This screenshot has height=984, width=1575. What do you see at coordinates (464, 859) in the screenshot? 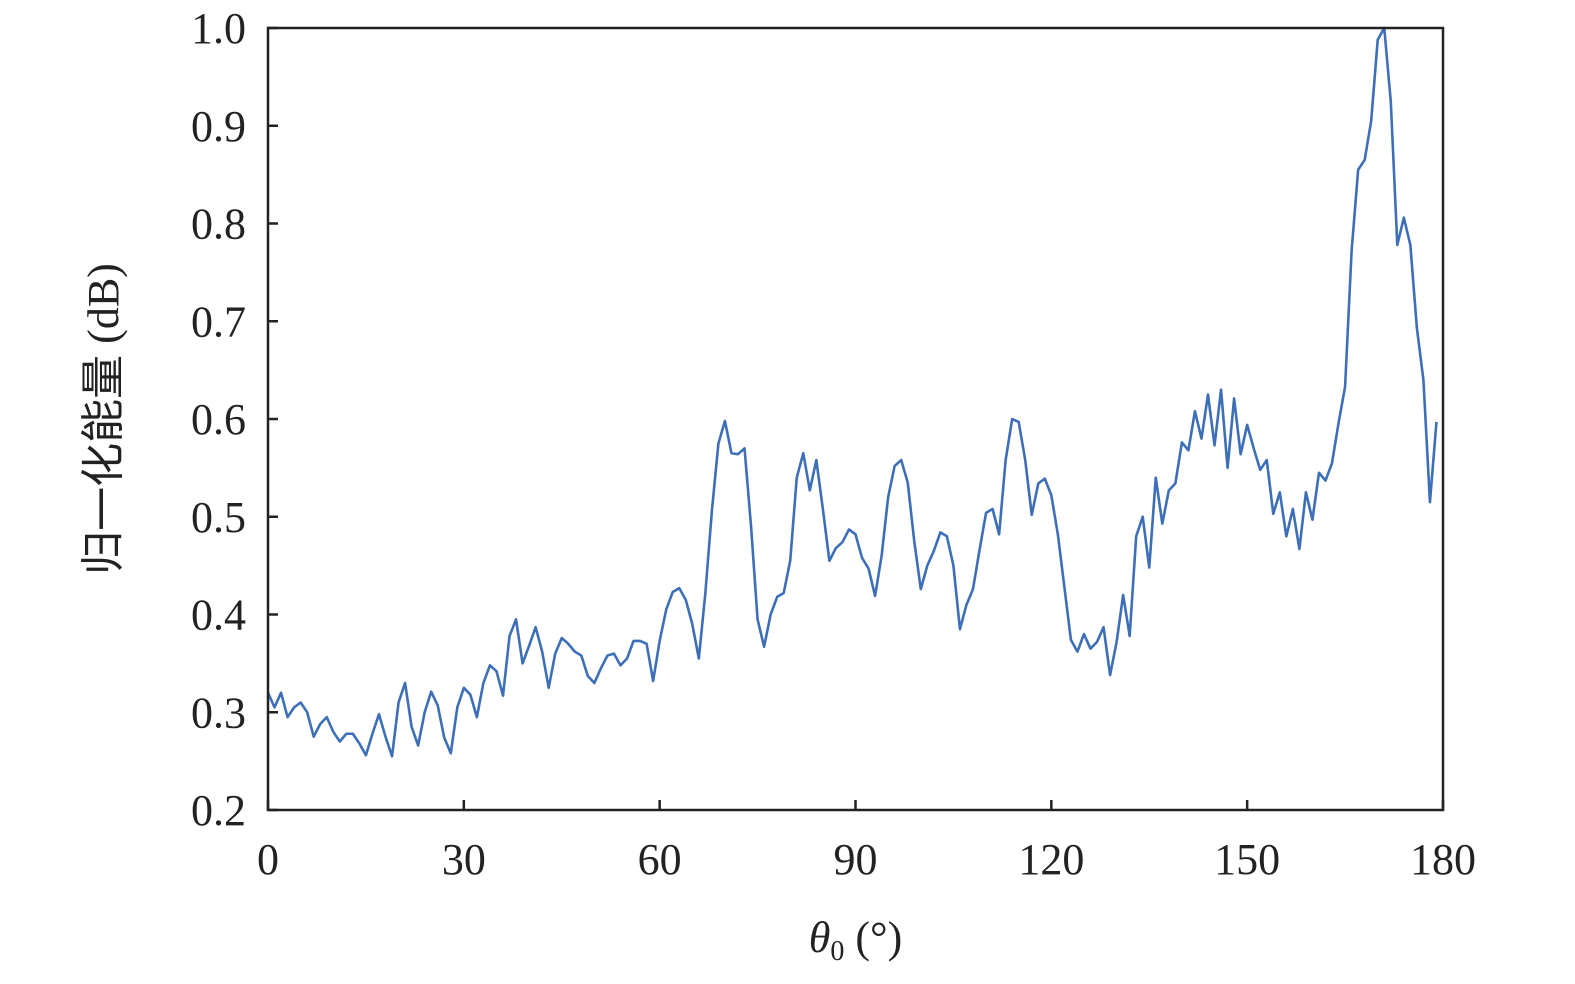
I see `x-tick-label: 30` at bounding box center [464, 859].